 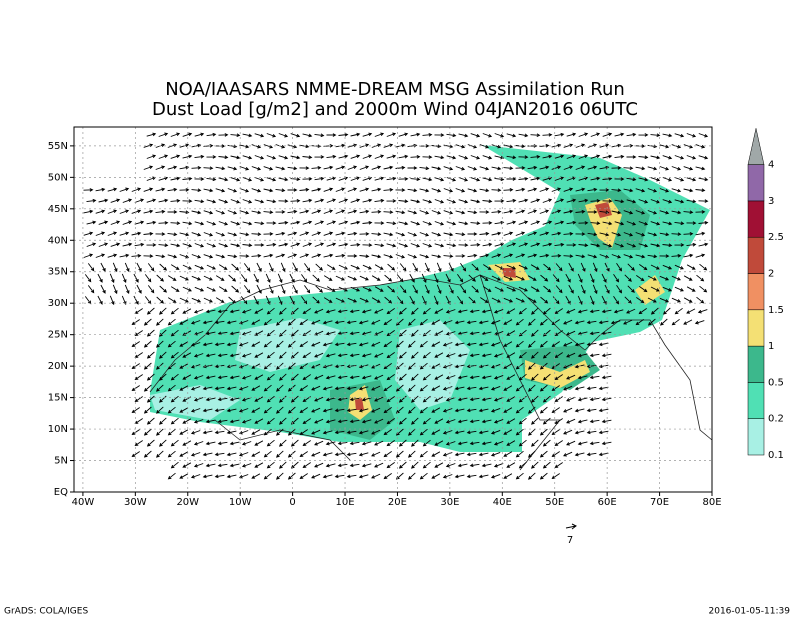 What do you see at coordinates (771, 201) in the screenshot?
I see `colorbar-label: 3` at bounding box center [771, 201].